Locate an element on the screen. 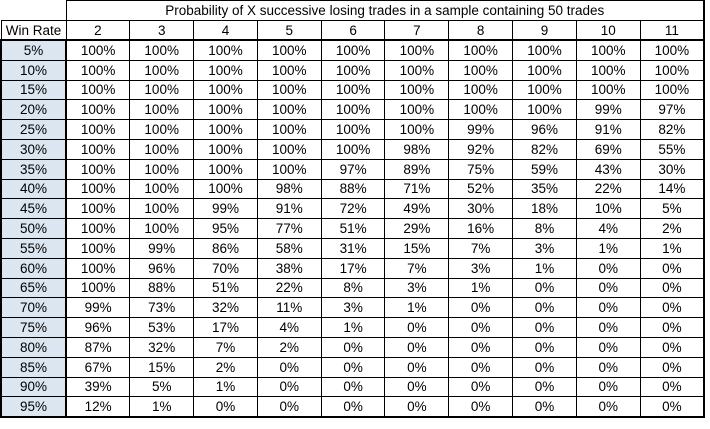 This screenshot has width=710, height=429. column-header-cell: 9 is located at coordinates (544, 30).